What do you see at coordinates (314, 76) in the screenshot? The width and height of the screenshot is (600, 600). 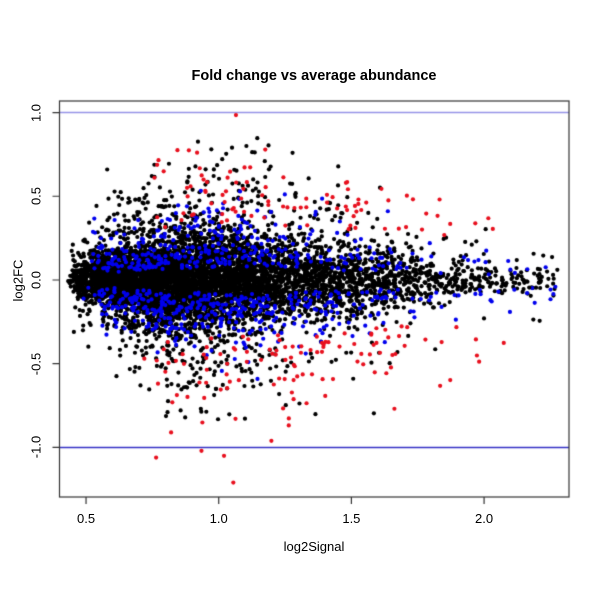 I see `chart-title: Fold change vs average abundance` at bounding box center [314, 76].